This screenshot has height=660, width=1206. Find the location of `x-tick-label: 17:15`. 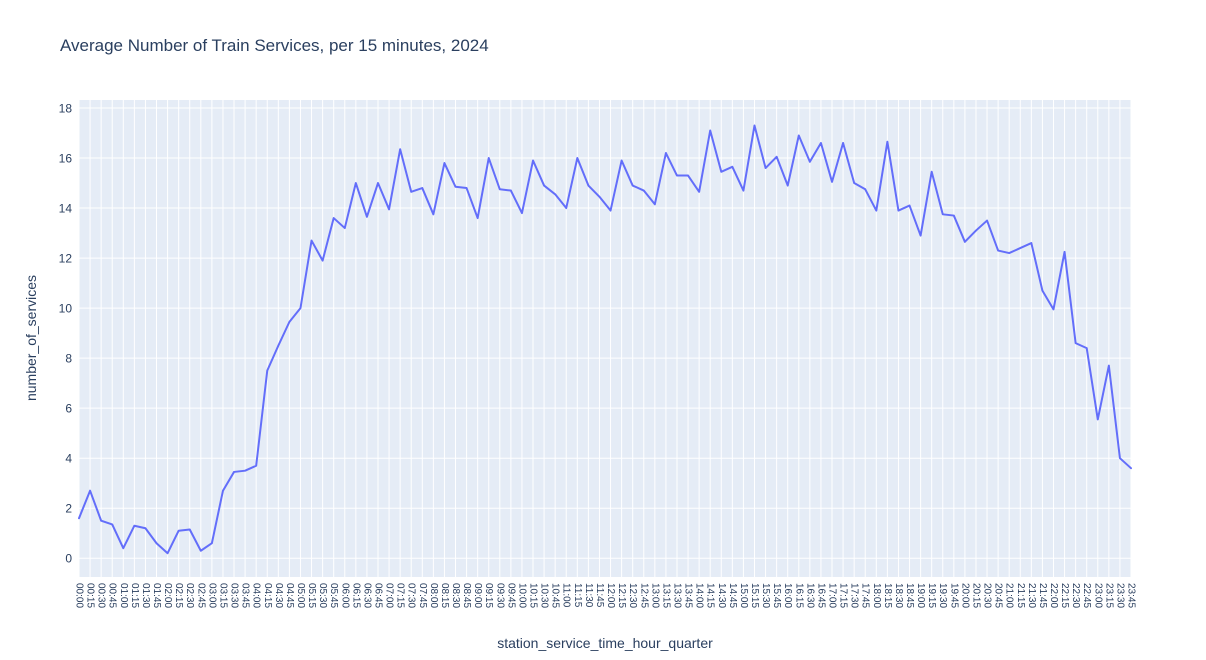

x-tick-label: 17:15 is located at coordinates (843, 595).